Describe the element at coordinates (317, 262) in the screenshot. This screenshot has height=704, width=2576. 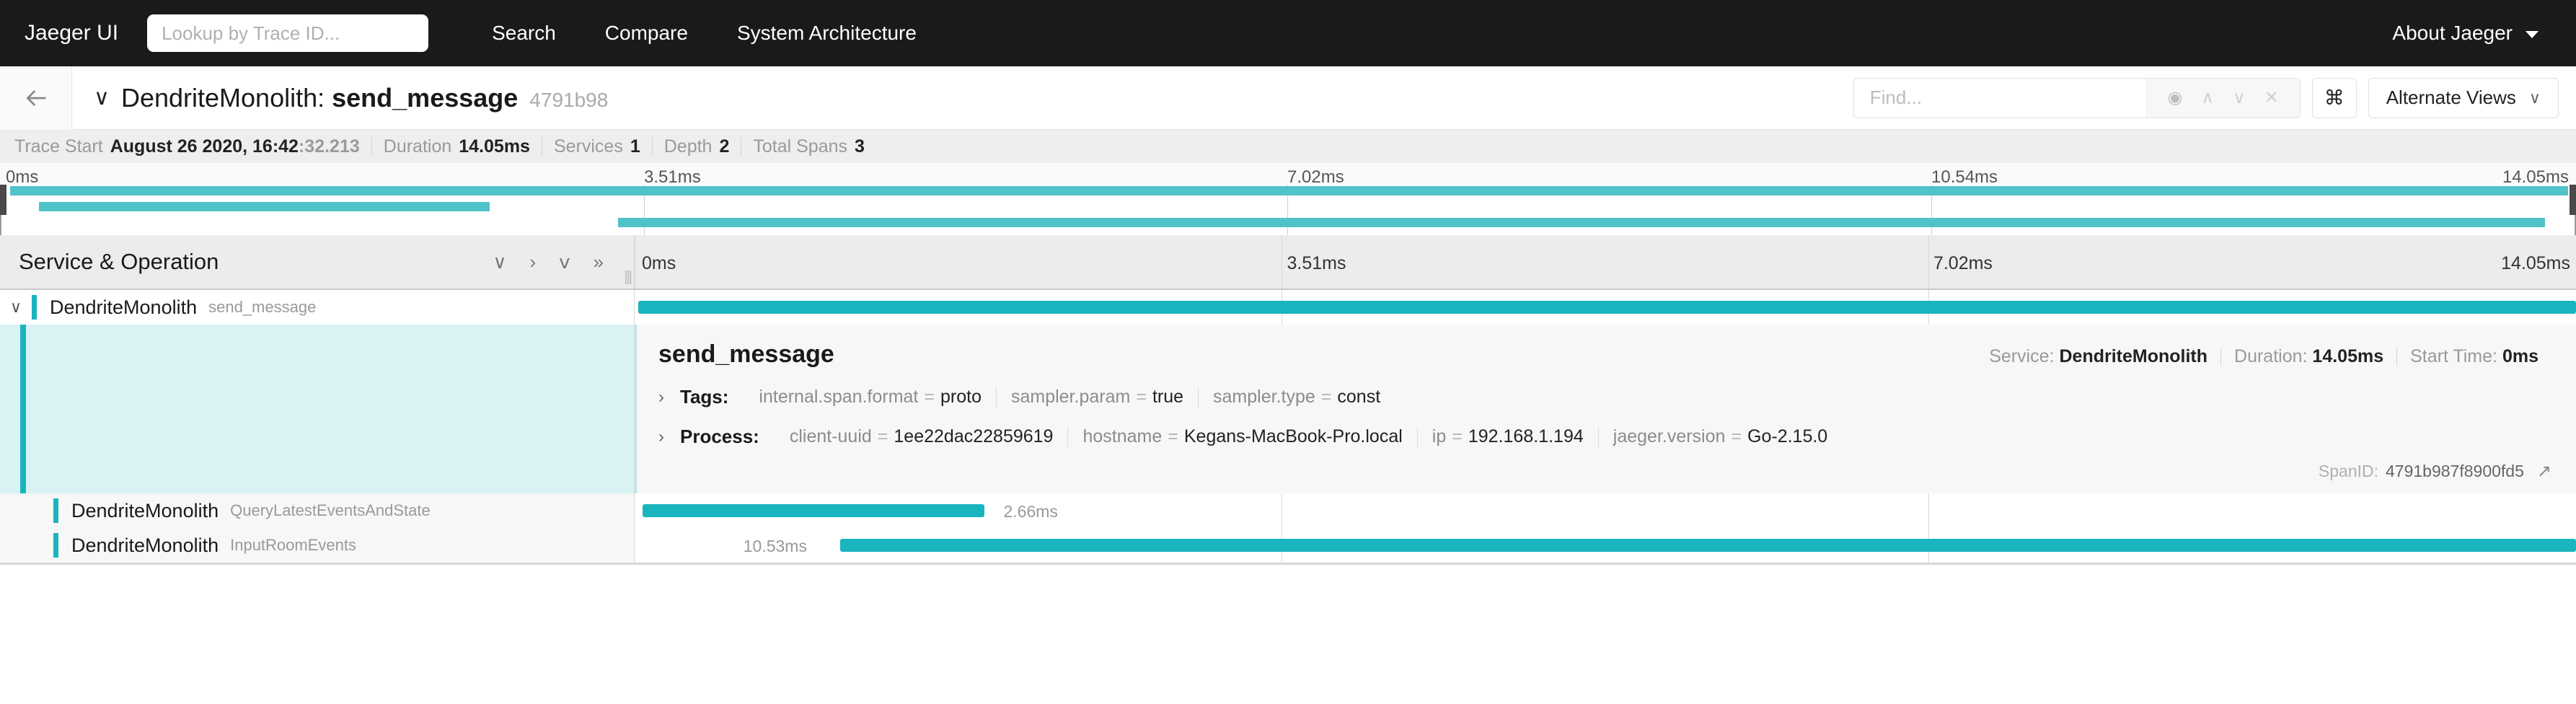
I see `service-operation-header: Service & Operation ∨ › ⅴ » |||` at that location.